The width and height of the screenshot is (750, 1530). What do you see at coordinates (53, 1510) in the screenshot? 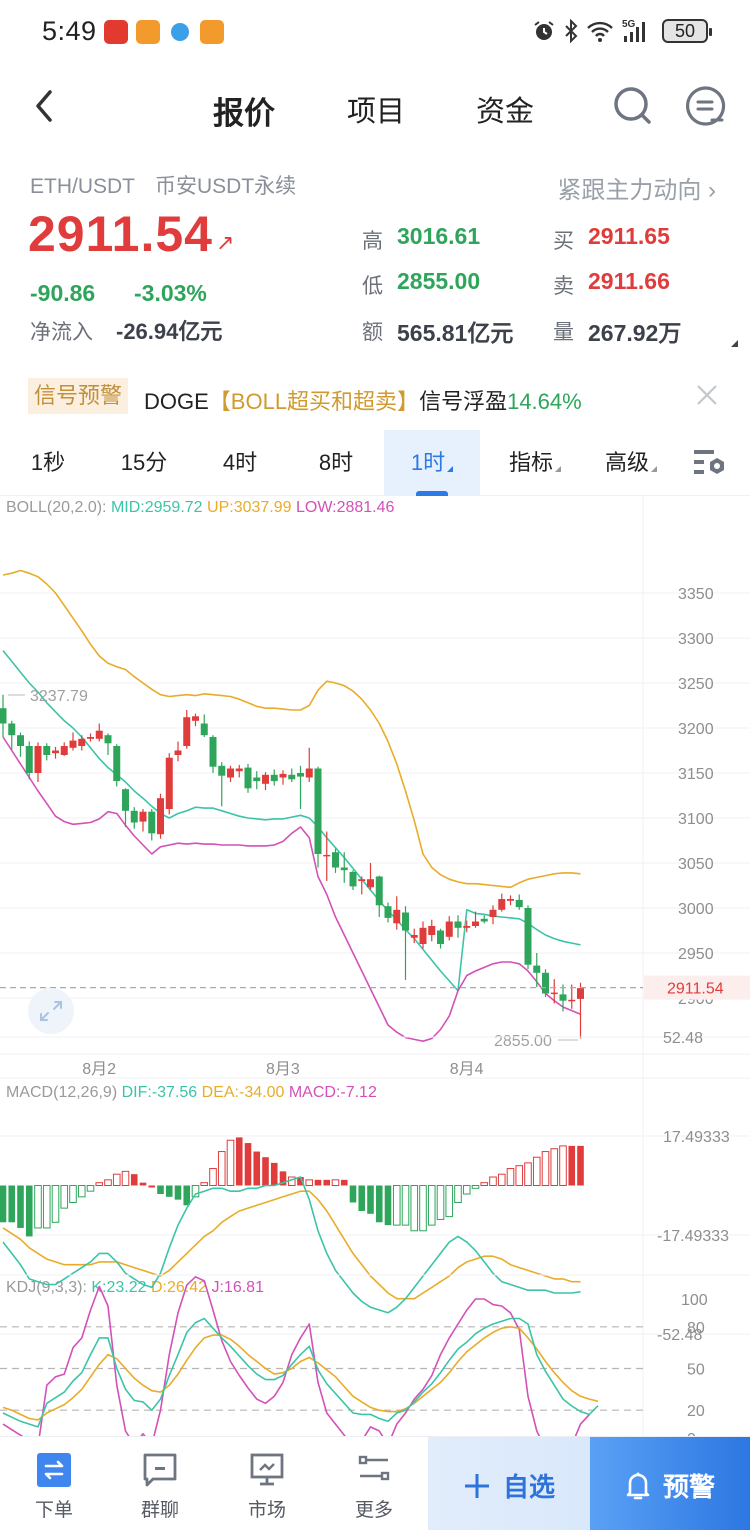
I see `order-label: 下单` at bounding box center [53, 1510].